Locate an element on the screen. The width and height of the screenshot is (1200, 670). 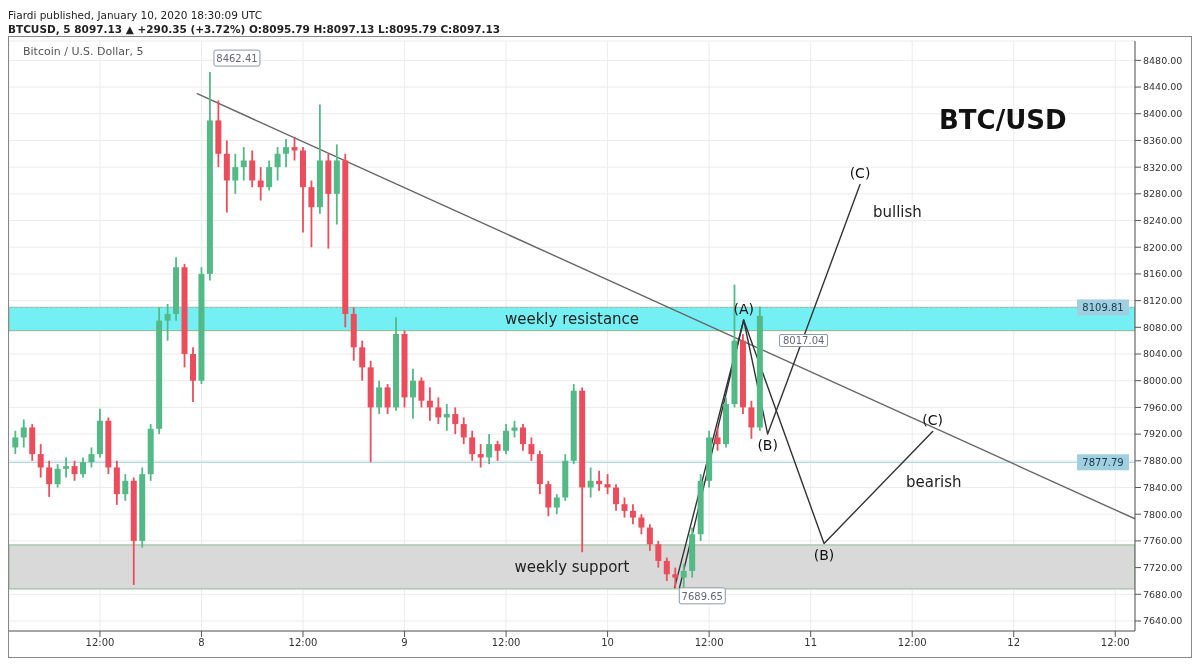
band-label: weekly resistance is located at coordinates (572, 319).